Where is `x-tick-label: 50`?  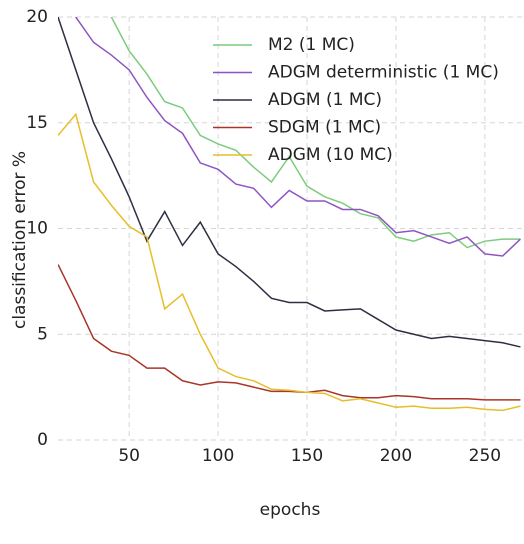 x-tick-label: 50 is located at coordinates (129, 456).